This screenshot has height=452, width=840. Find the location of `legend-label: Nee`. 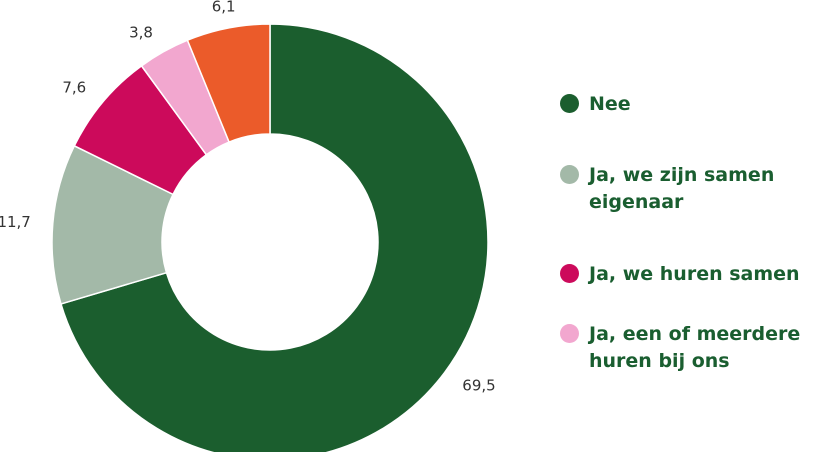

legend-label: Nee is located at coordinates (610, 104).